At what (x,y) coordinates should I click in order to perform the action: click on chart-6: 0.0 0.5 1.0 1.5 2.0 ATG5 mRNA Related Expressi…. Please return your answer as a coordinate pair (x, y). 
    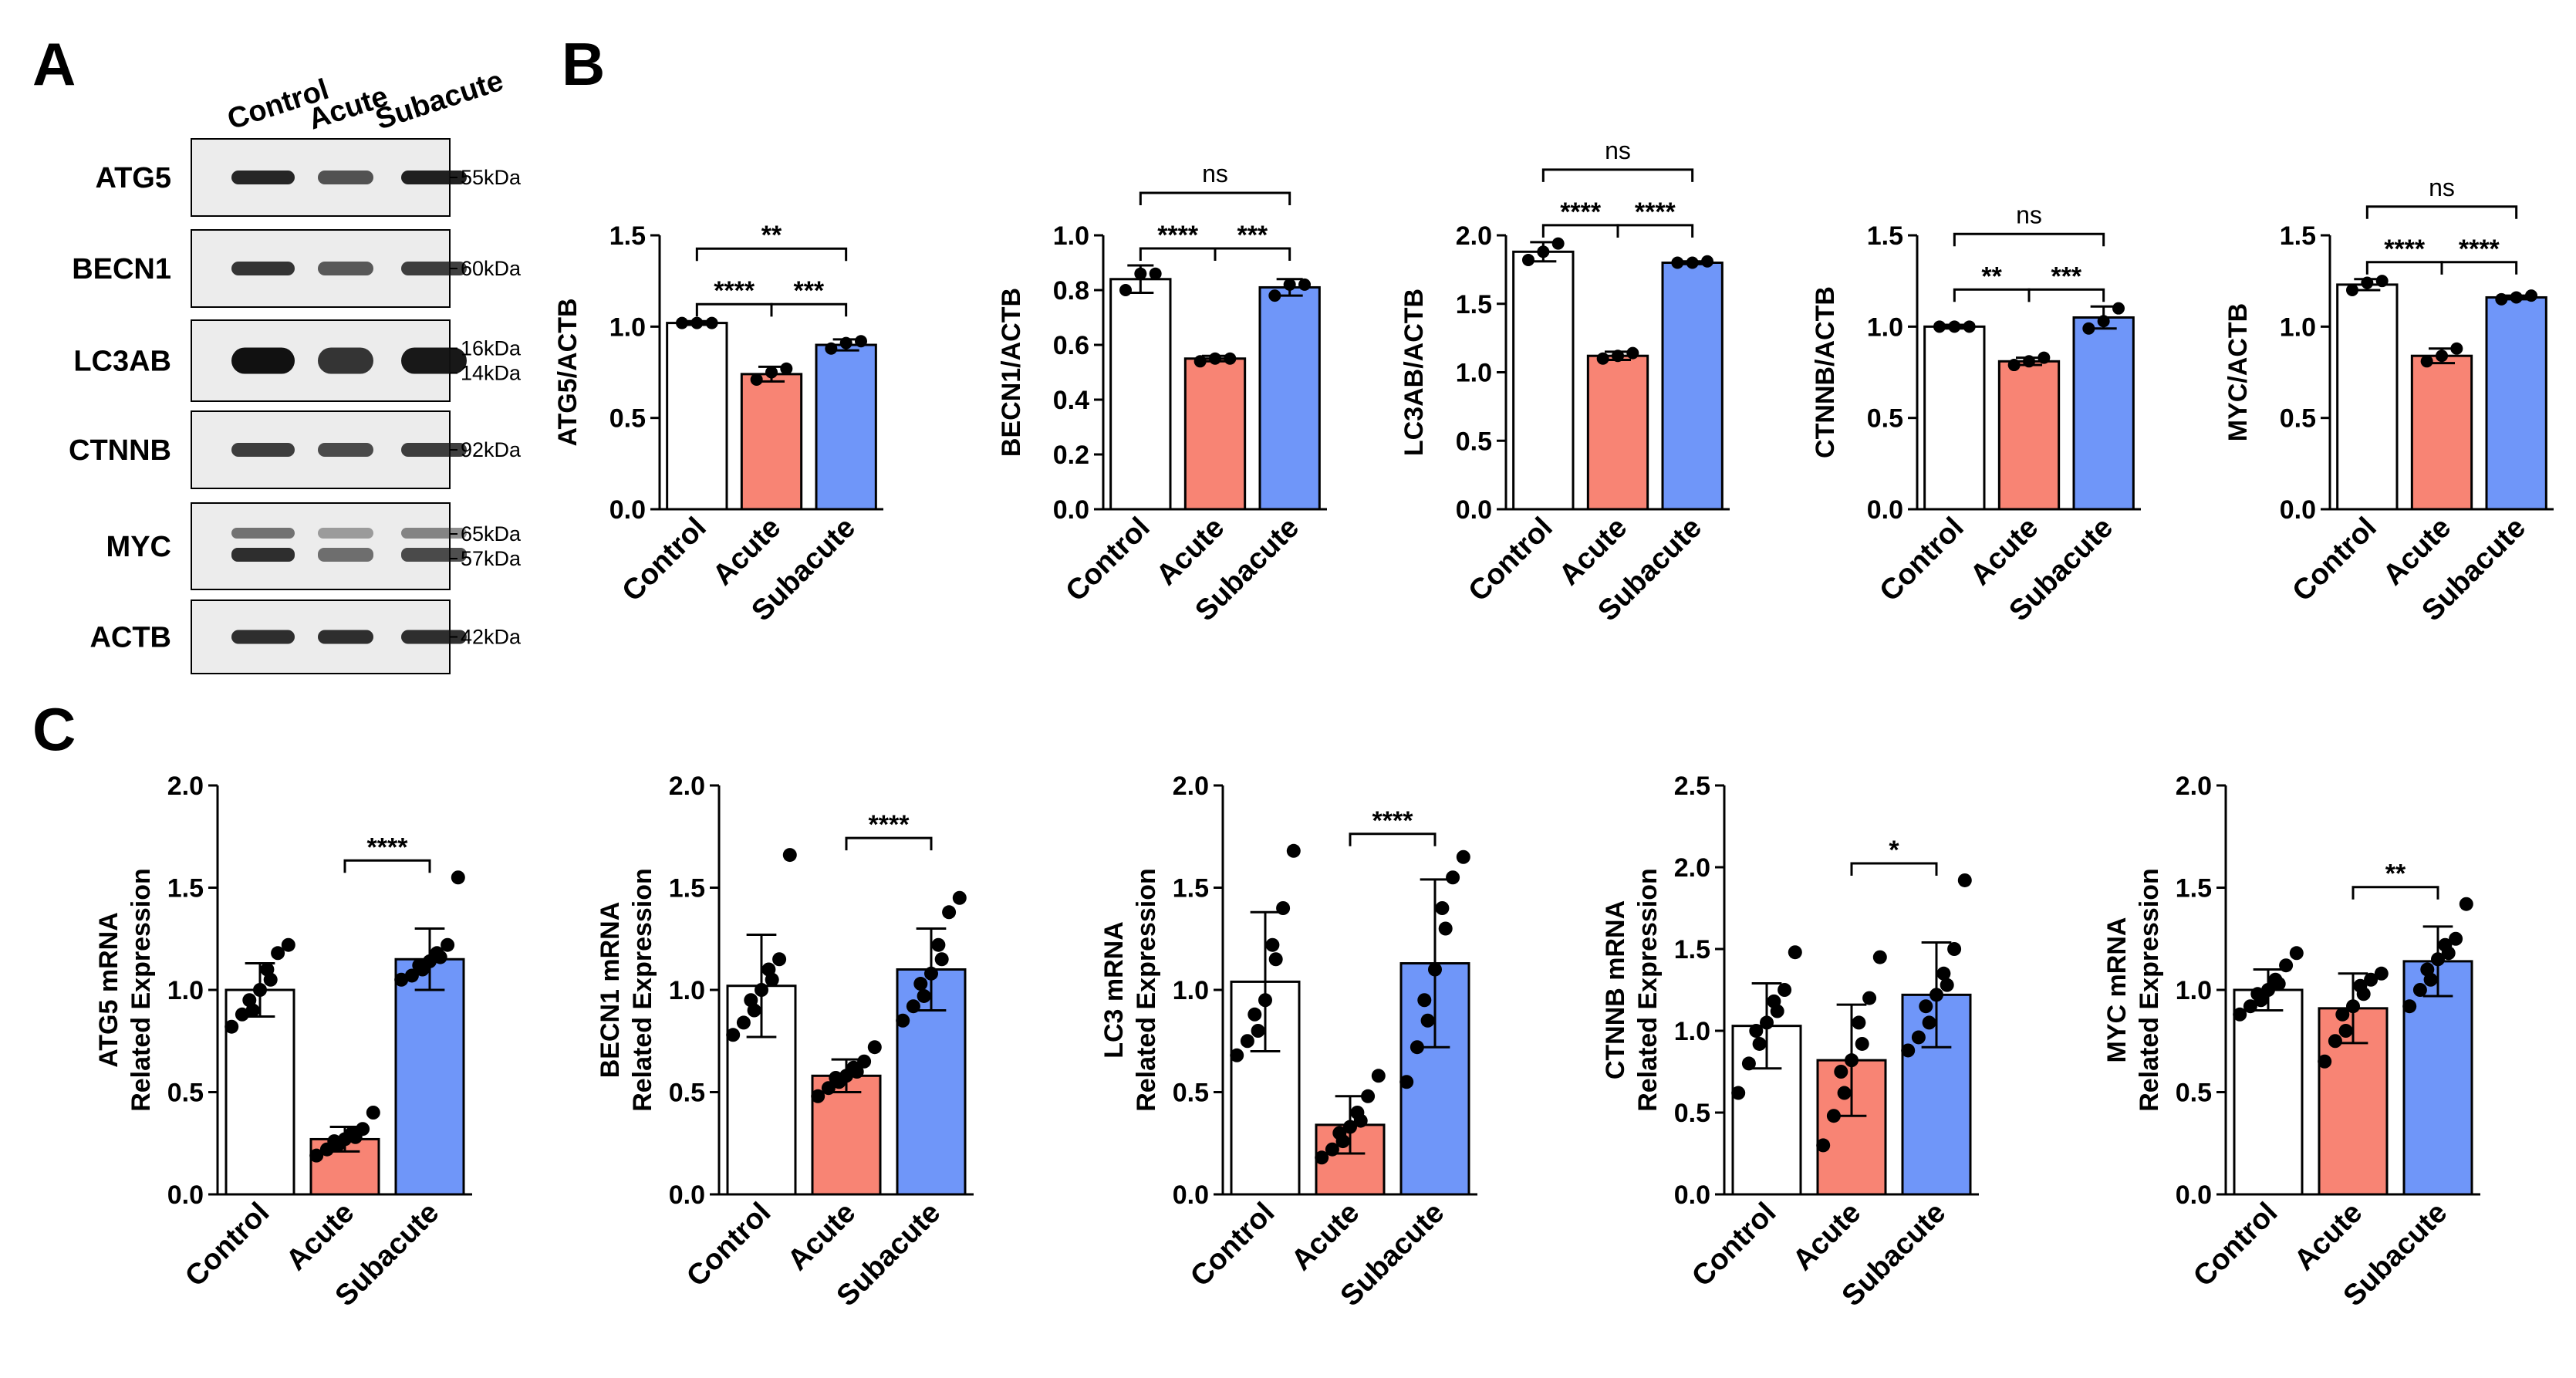
    Looking at the image, I should click on (283, 1042).